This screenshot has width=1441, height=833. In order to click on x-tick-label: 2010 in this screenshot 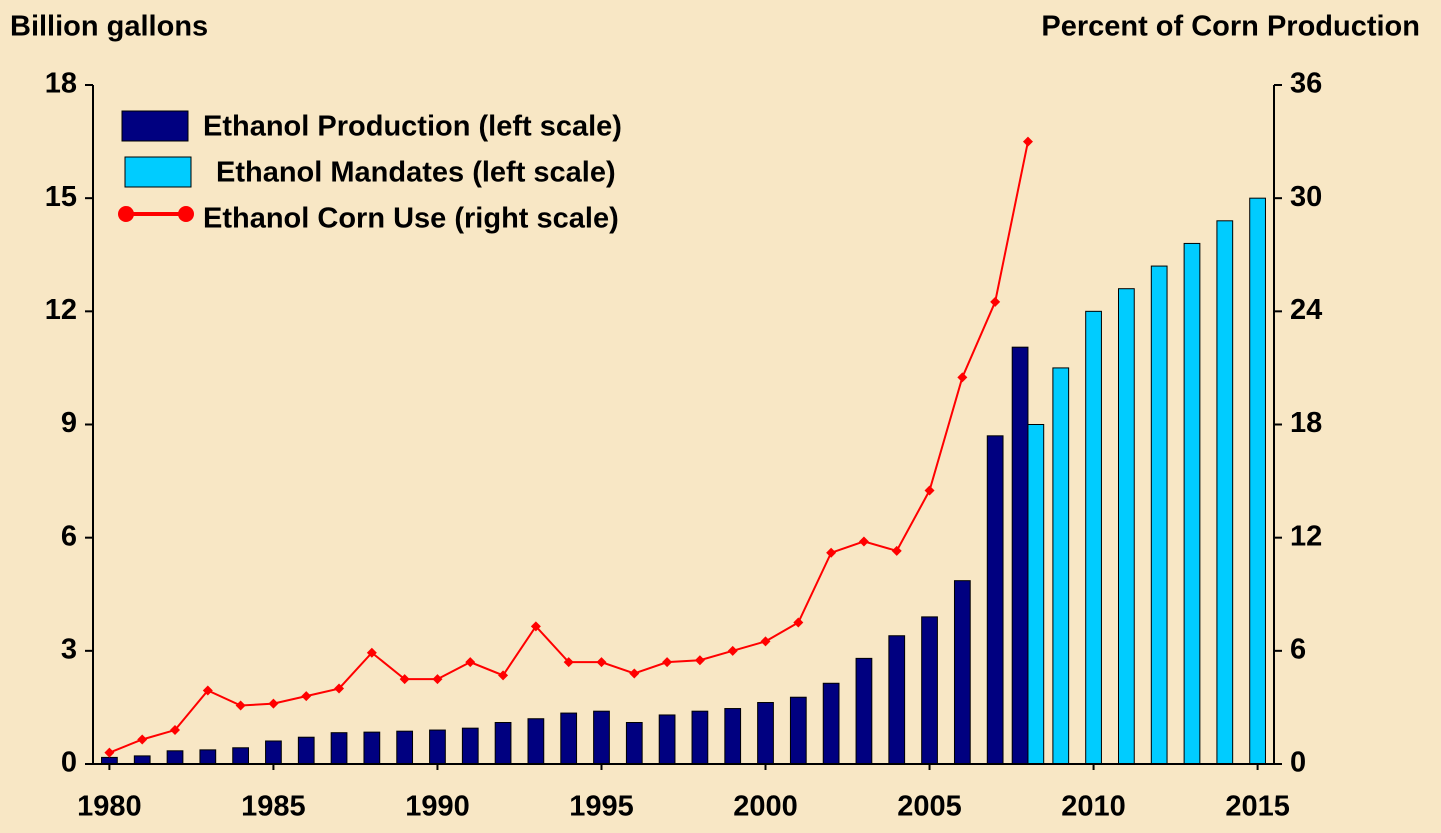, I will do `click(1093, 807)`.